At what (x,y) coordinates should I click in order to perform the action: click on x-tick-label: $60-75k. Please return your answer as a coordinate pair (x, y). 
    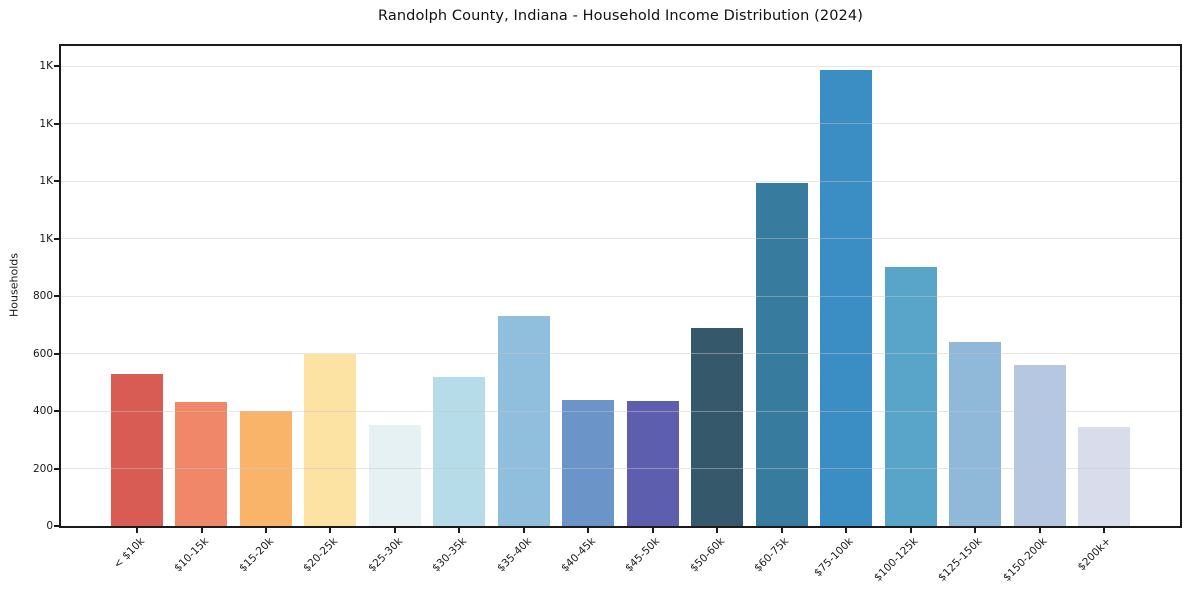
    Looking at the image, I should click on (772, 555).